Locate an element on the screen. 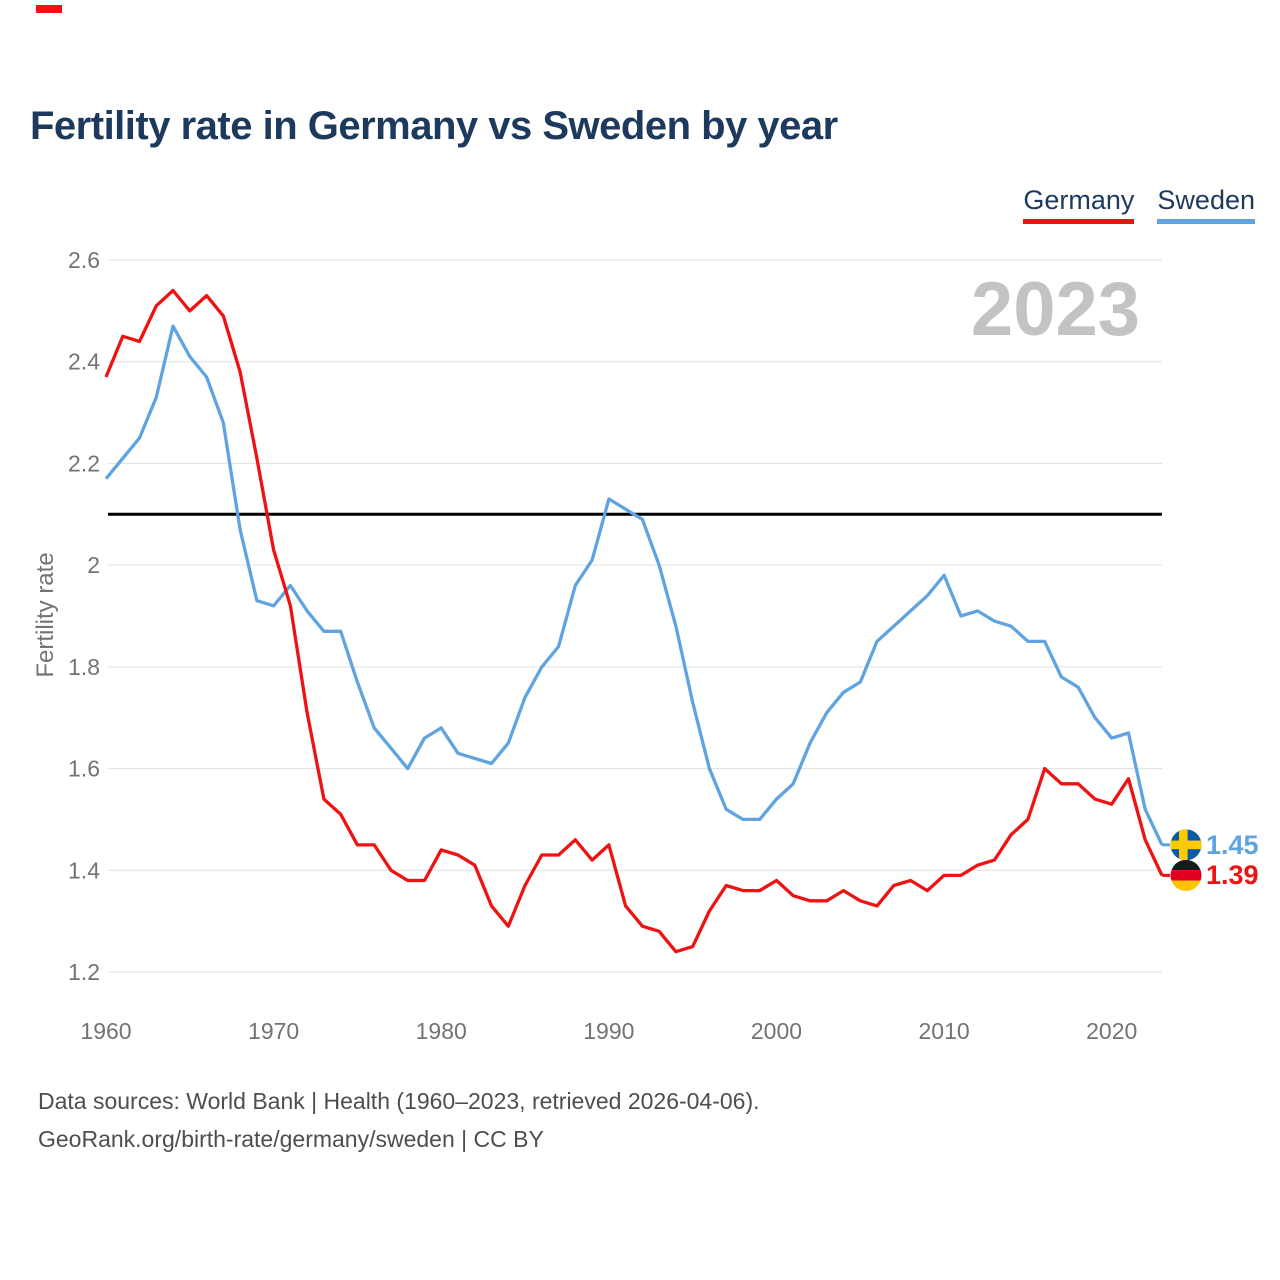 The image size is (1280, 1280). y-tick-label-2: 2 is located at coordinates (93, 565).